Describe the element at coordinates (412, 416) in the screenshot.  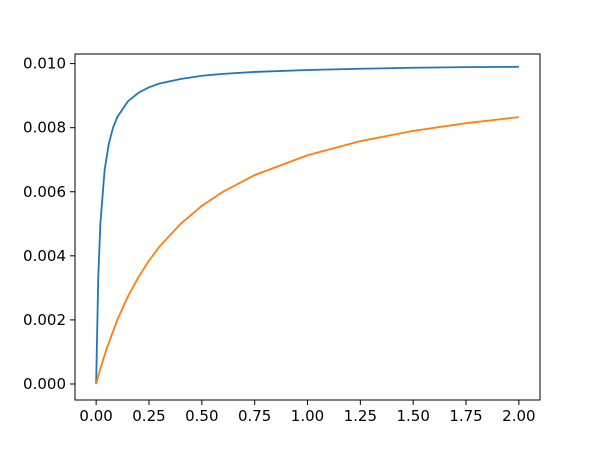
I see `x-tick-label: 1.50` at that location.